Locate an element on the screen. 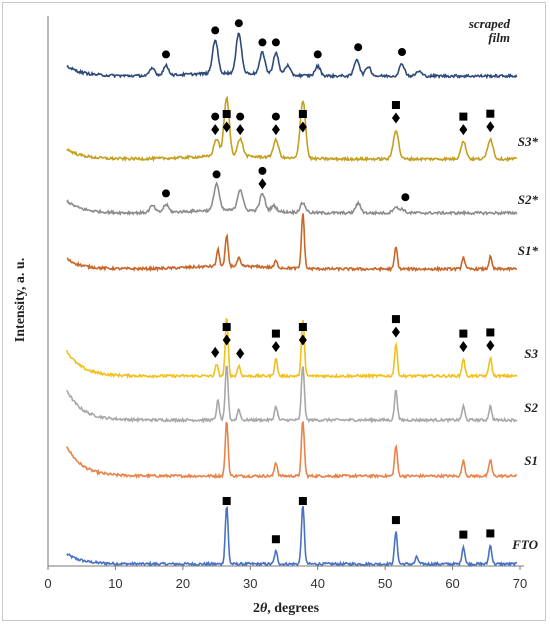 Image resolution: width=550 pixels, height=625 pixels. series-label: S2* is located at coordinates (528, 199).